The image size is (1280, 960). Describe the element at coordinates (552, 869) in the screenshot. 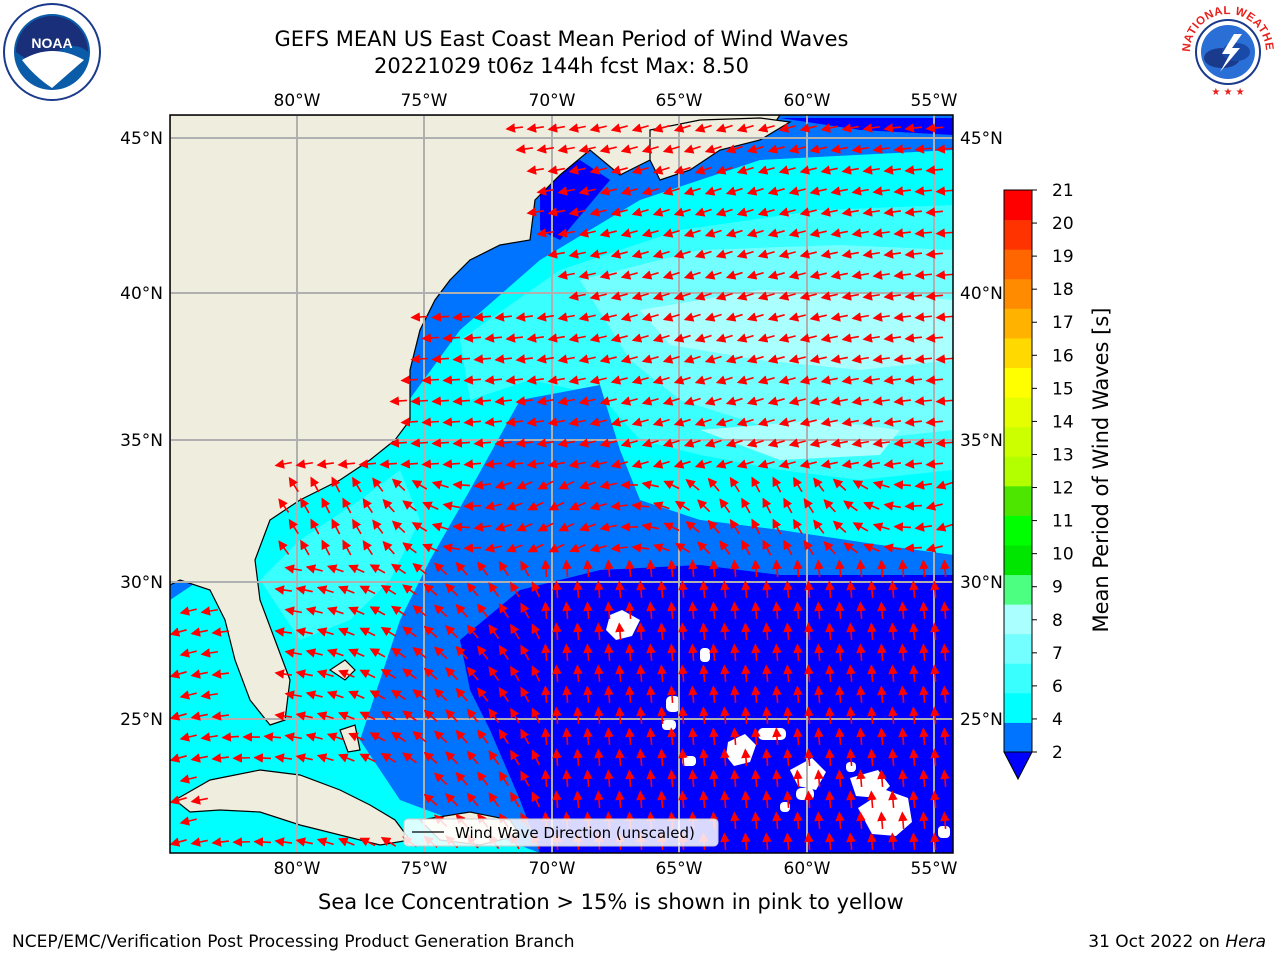

I see `lon-label-70w-bottom: 70°W` at that location.